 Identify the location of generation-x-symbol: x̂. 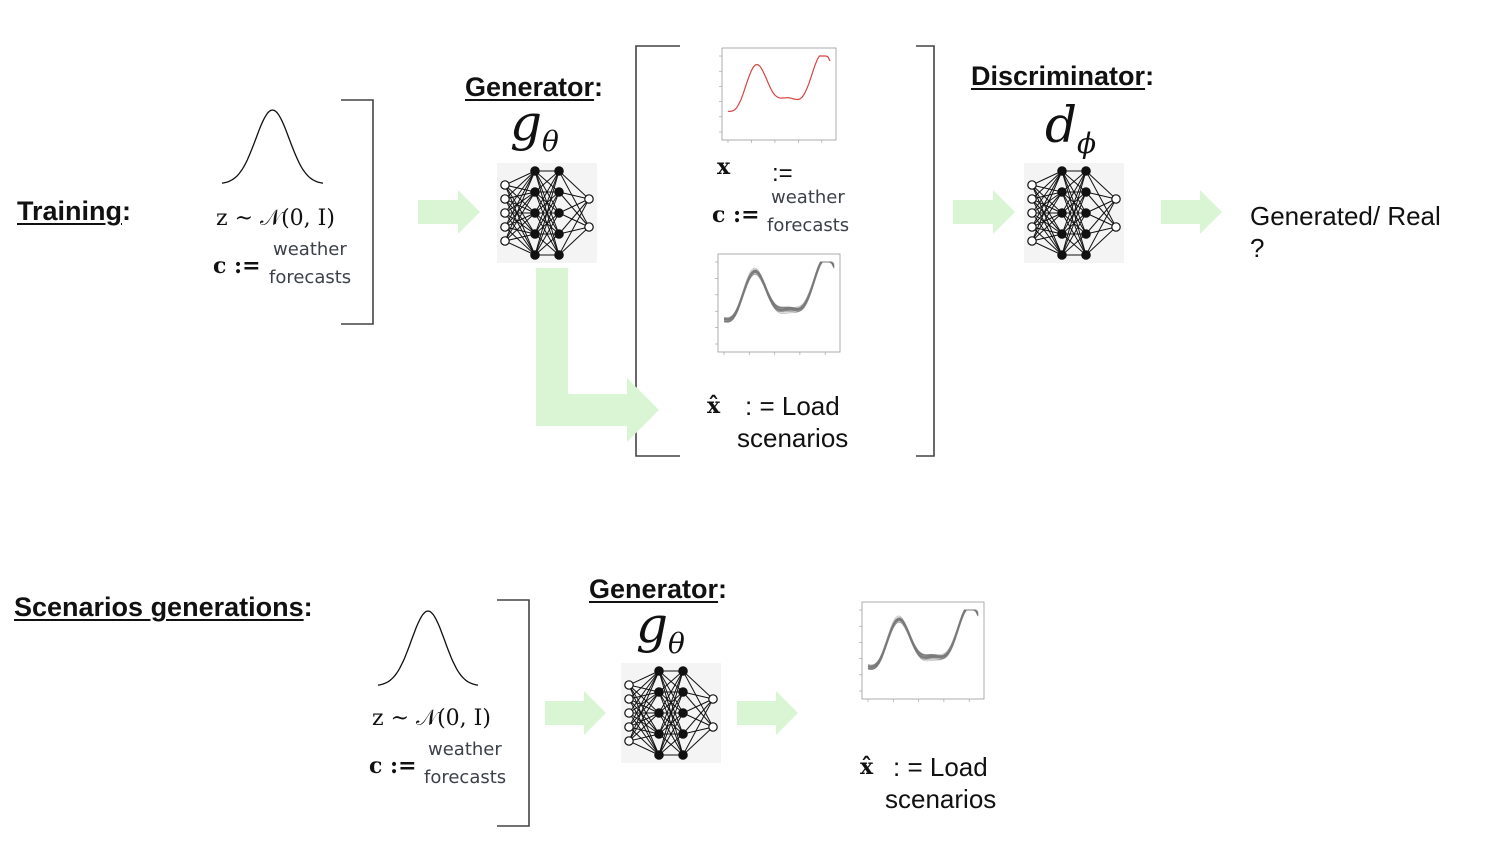
(867, 767).